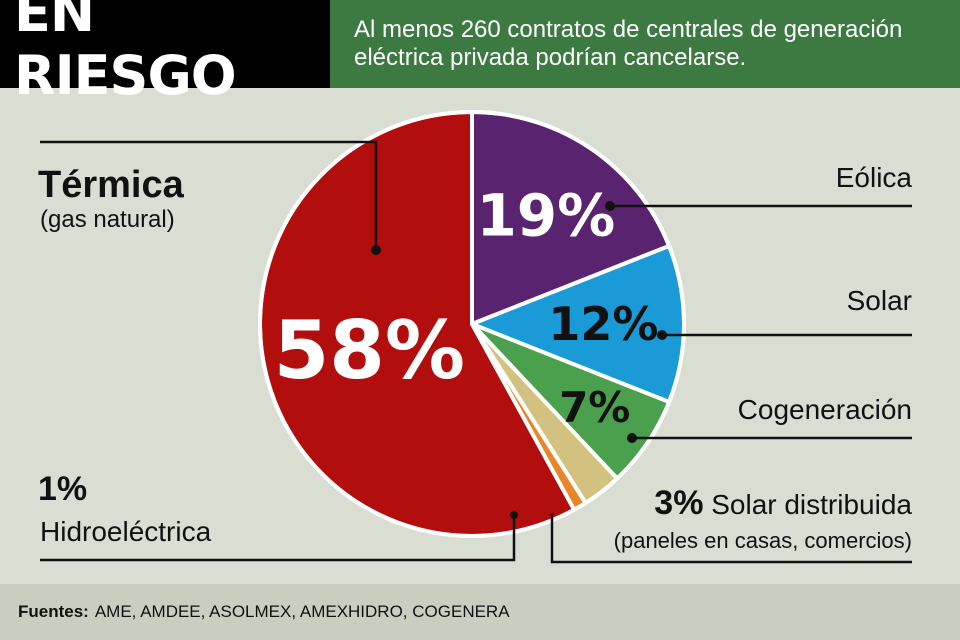 Image resolution: width=960 pixels, height=640 pixels. Describe the element at coordinates (125, 53) in the screenshot. I see `title-text: EN RIESGO` at that location.